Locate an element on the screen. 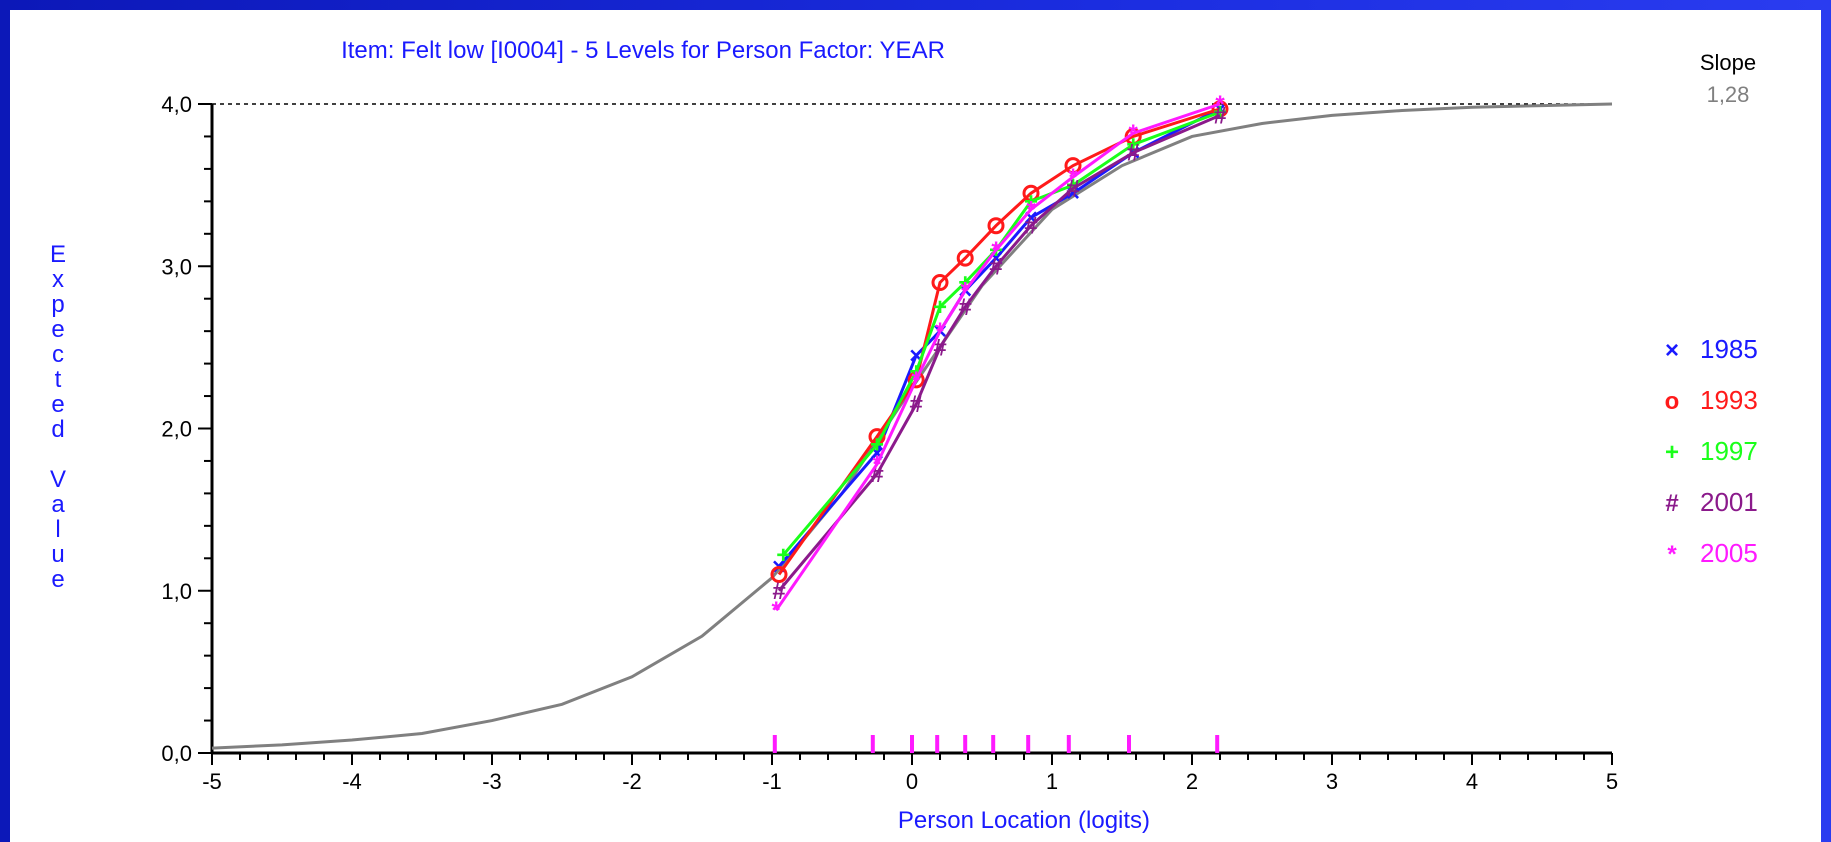 This screenshot has height=842, width=1831. legend-marker-2005: * is located at coordinates (1672, 554).